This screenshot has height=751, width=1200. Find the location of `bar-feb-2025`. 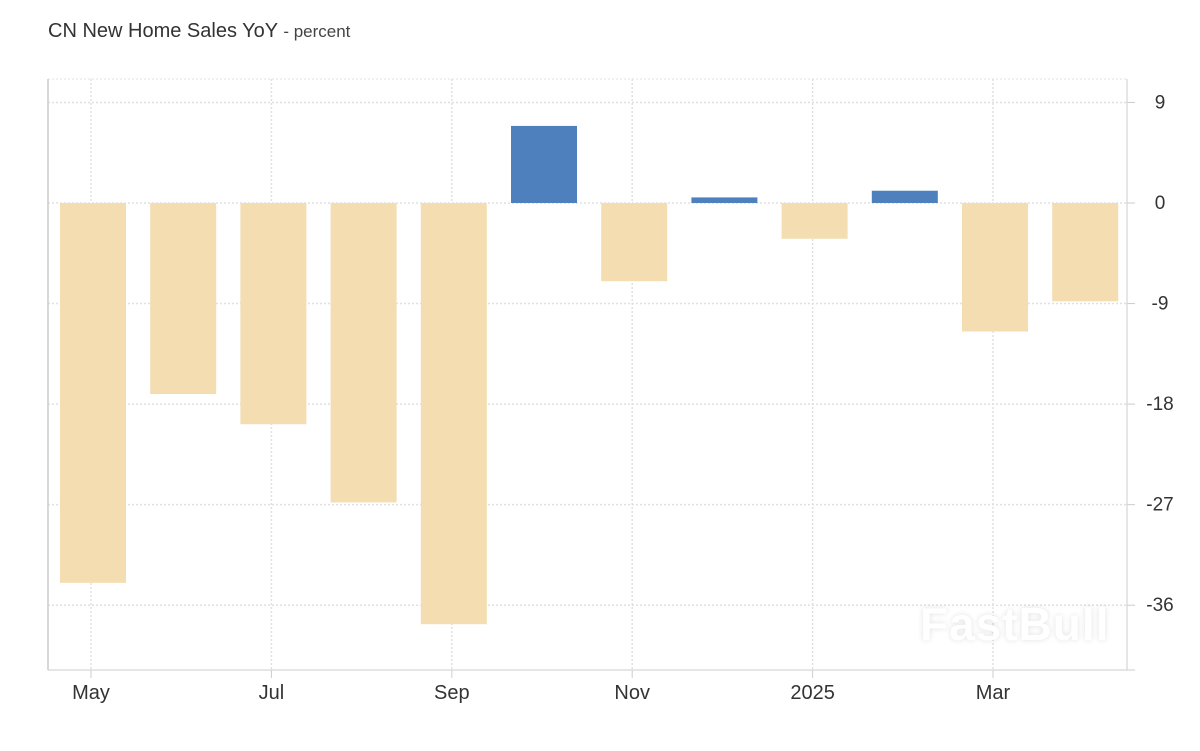

bar-feb-2025 is located at coordinates (904, 197).